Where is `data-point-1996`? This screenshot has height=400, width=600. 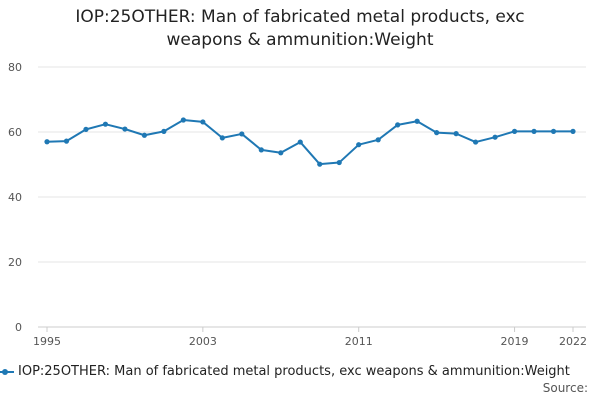 data-point-1996 is located at coordinates (66, 141).